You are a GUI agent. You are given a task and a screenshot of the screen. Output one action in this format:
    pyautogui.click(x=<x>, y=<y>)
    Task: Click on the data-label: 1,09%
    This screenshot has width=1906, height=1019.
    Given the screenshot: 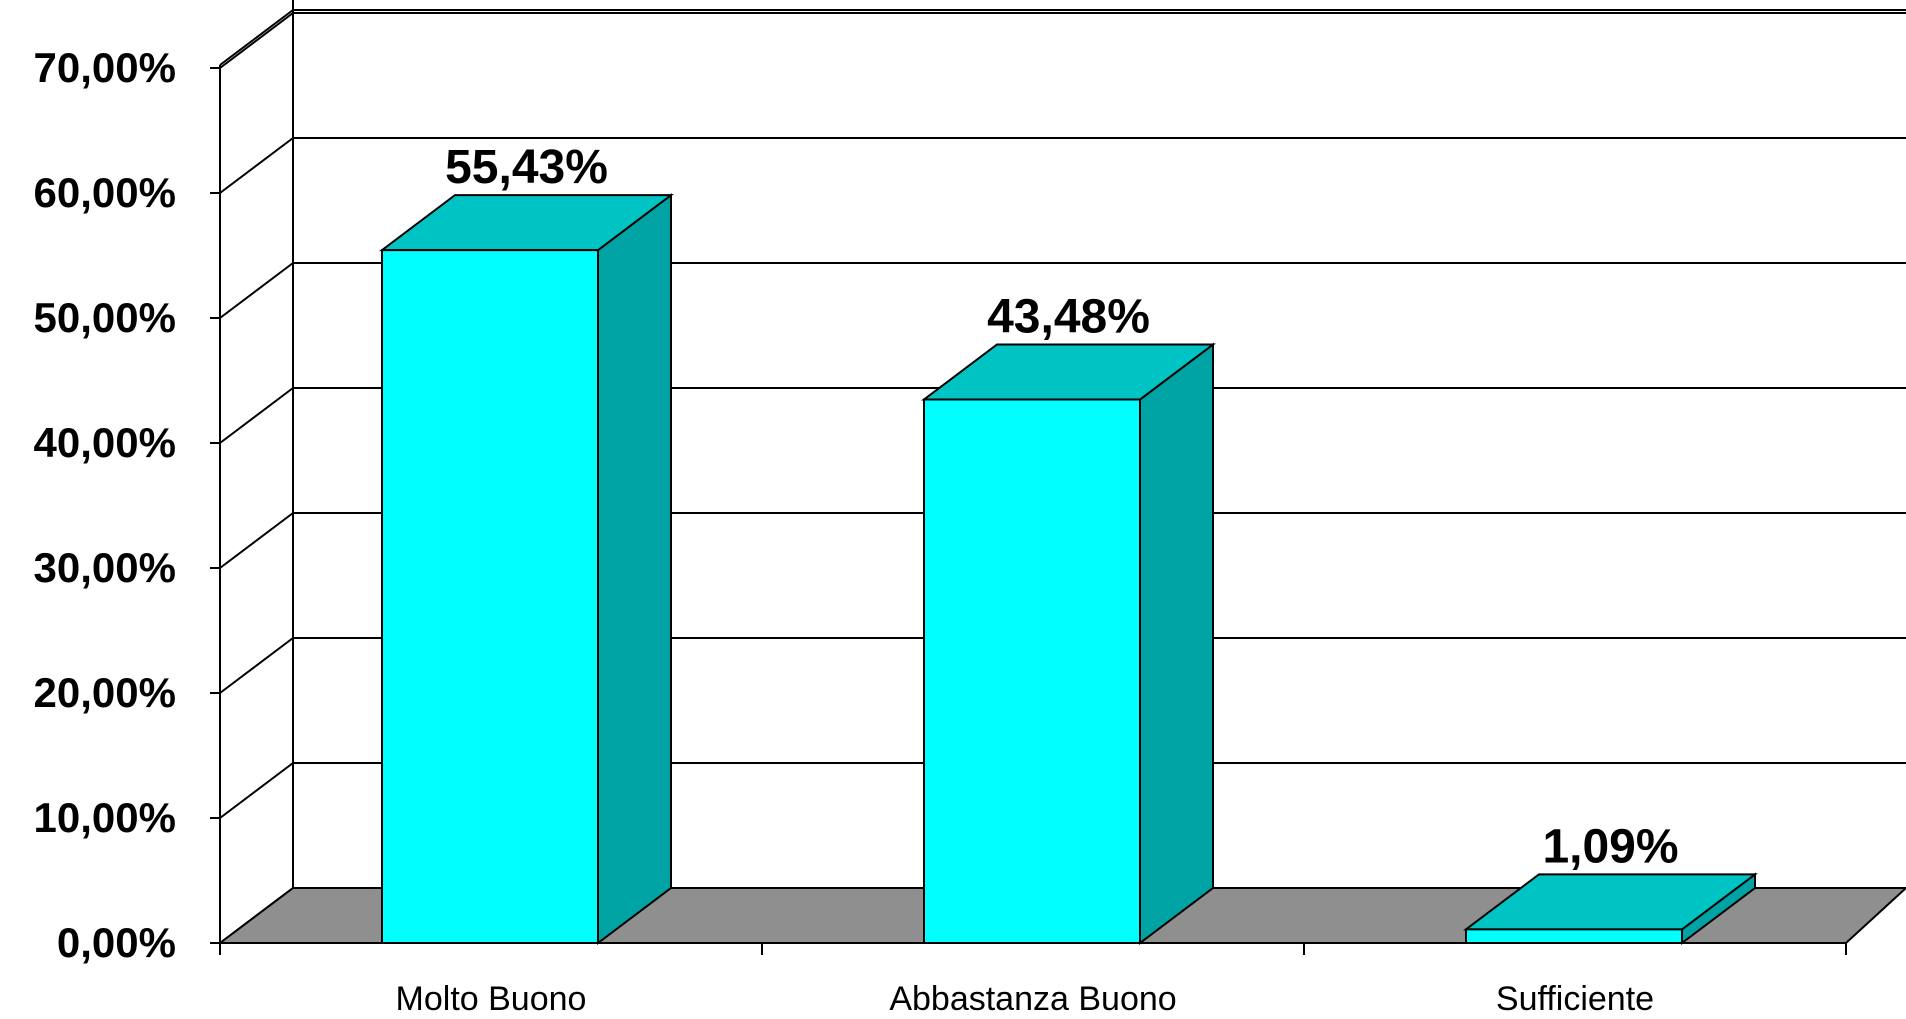 What is the action you would take?
    pyautogui.click(x=1610, y=846)
    